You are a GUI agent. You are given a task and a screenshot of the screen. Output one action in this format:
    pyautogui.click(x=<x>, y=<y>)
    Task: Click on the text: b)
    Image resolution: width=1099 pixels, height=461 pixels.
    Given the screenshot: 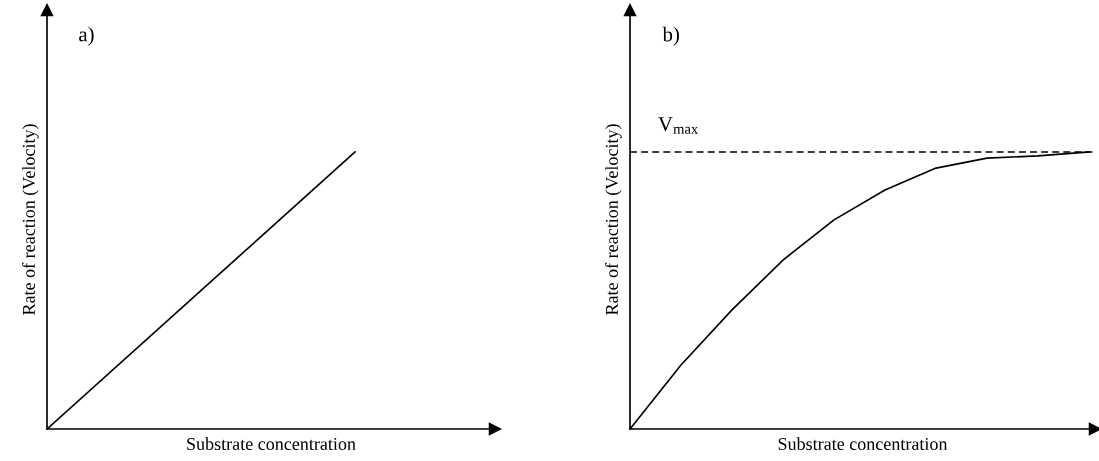 What is the action you would take?
    pyautogui.click(x=670, y=36)
    